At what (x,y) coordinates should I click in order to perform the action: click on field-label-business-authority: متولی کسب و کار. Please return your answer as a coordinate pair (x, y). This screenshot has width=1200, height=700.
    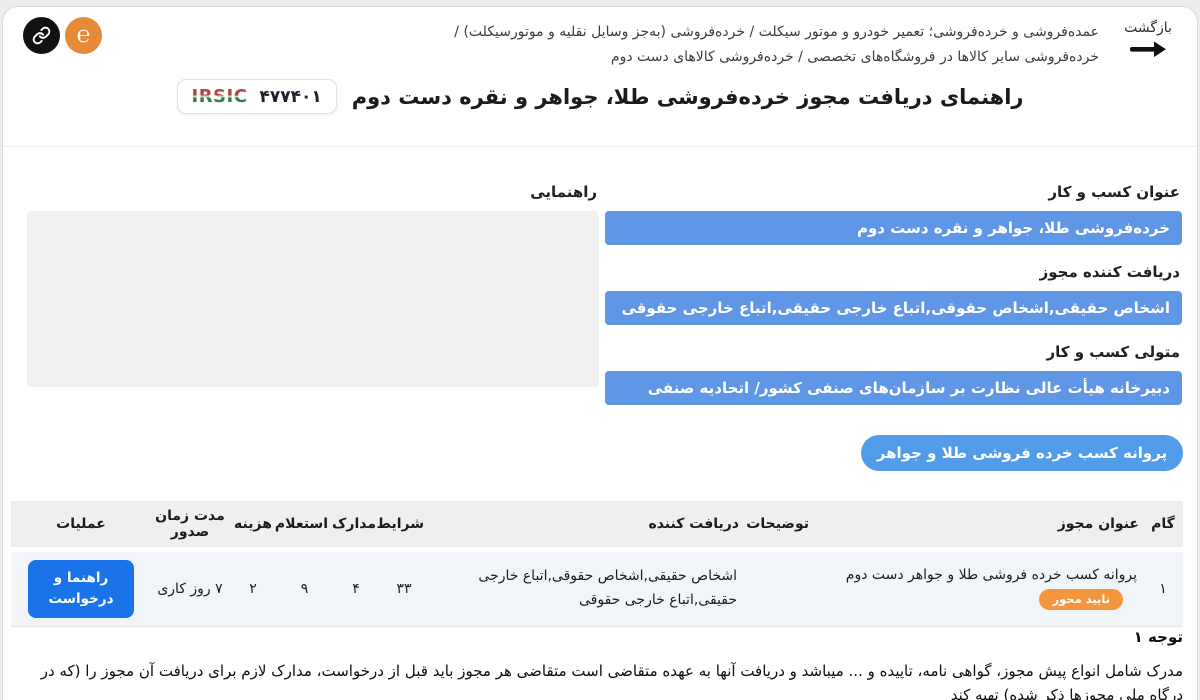
    Looking at the image, I should click on (1113, 352).